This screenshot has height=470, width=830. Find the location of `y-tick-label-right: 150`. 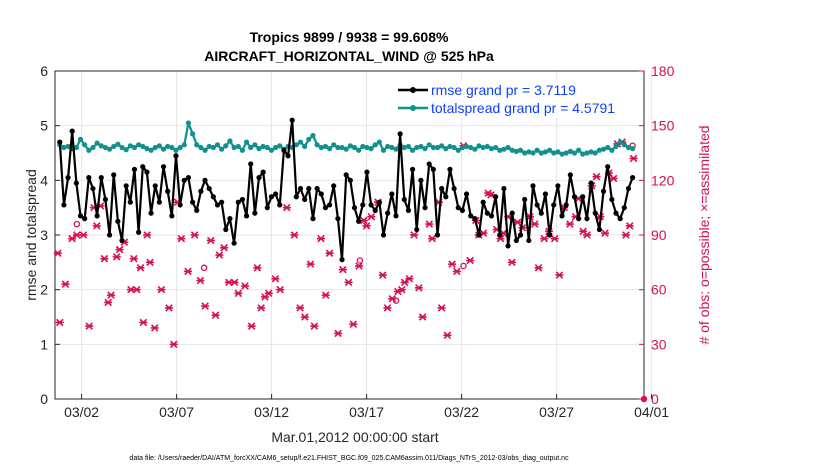

y-tick-label-right: 150 is located at coordinates (663, 126).